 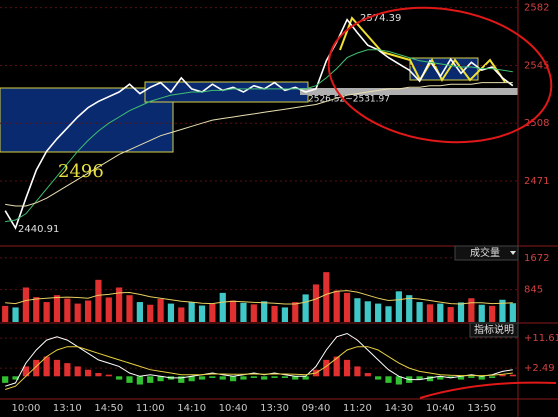 What do you see at coordinates (513, 253) in the screenshot?
I see `dropdown-arrow` at bounding box center [513, 253].